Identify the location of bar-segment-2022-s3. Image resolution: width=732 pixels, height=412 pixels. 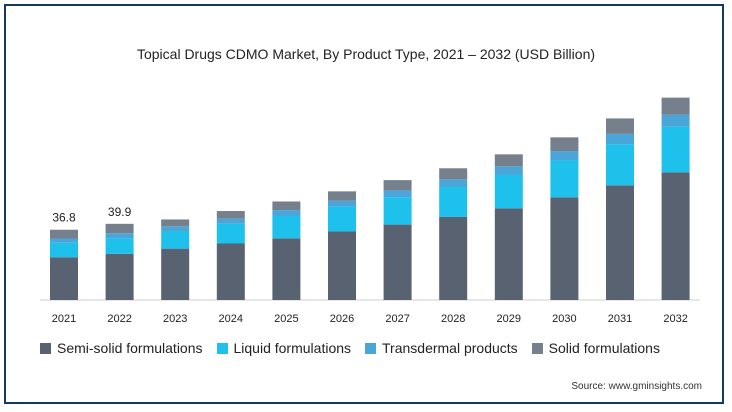
(119, 228).